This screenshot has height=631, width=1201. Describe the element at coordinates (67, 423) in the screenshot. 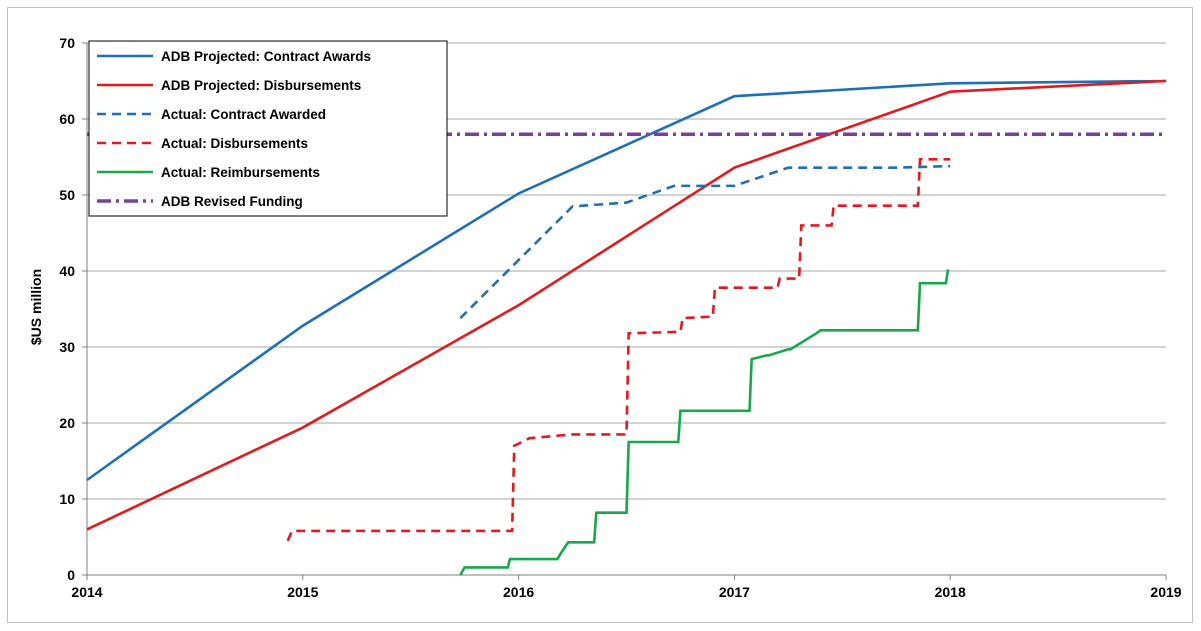

I see `y-tick-label: 20` at that location.